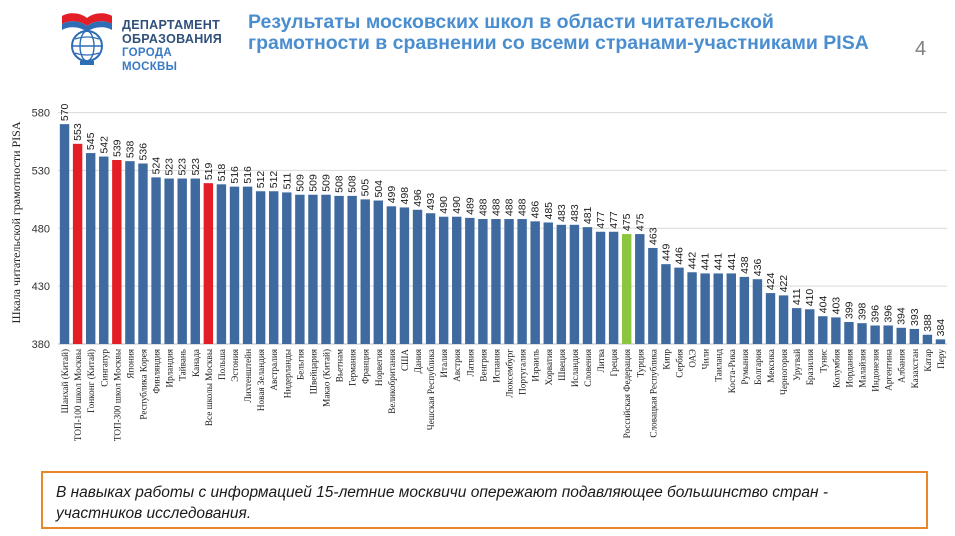 This screenshot has height=536, width=955. Describe the element at coordinates (274, 369) in the screenshot. I see `category-label: Австралия` at that location.